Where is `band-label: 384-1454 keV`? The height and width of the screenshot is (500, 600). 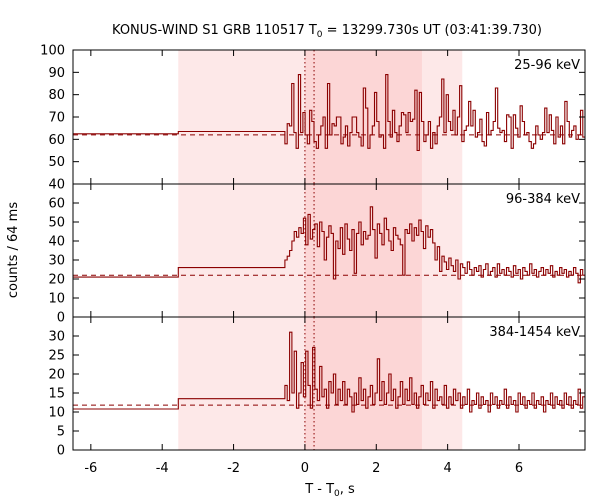 band-label: 384-1454 keV is located at coordinates (534, 332).